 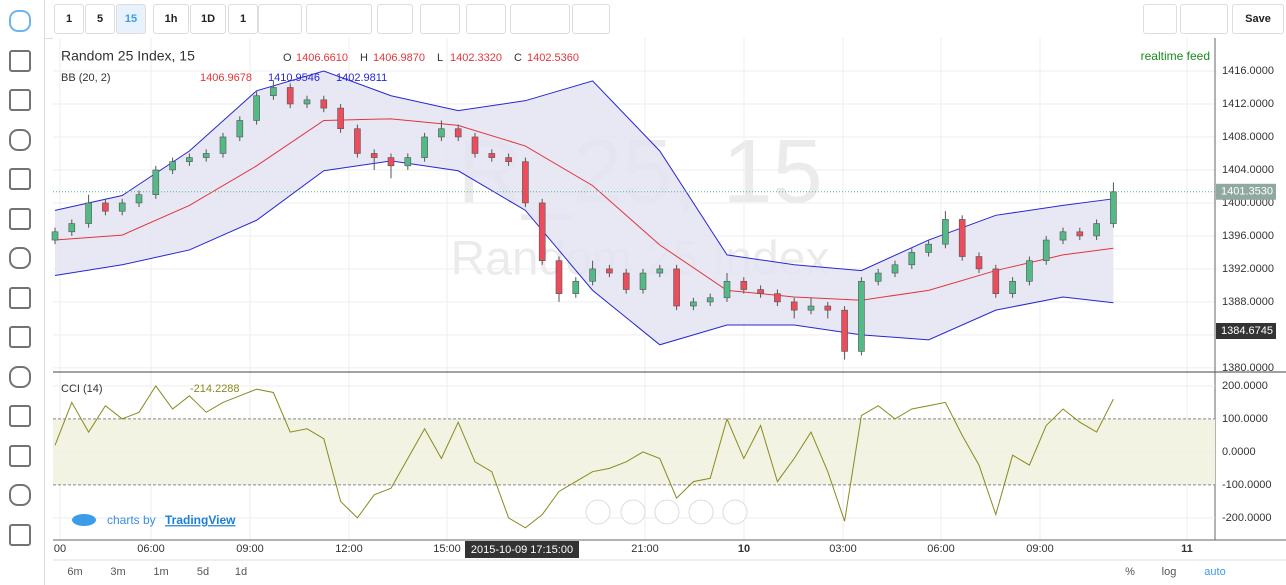 I want to click on interval-button: 1h, so click(x=171, y=19).